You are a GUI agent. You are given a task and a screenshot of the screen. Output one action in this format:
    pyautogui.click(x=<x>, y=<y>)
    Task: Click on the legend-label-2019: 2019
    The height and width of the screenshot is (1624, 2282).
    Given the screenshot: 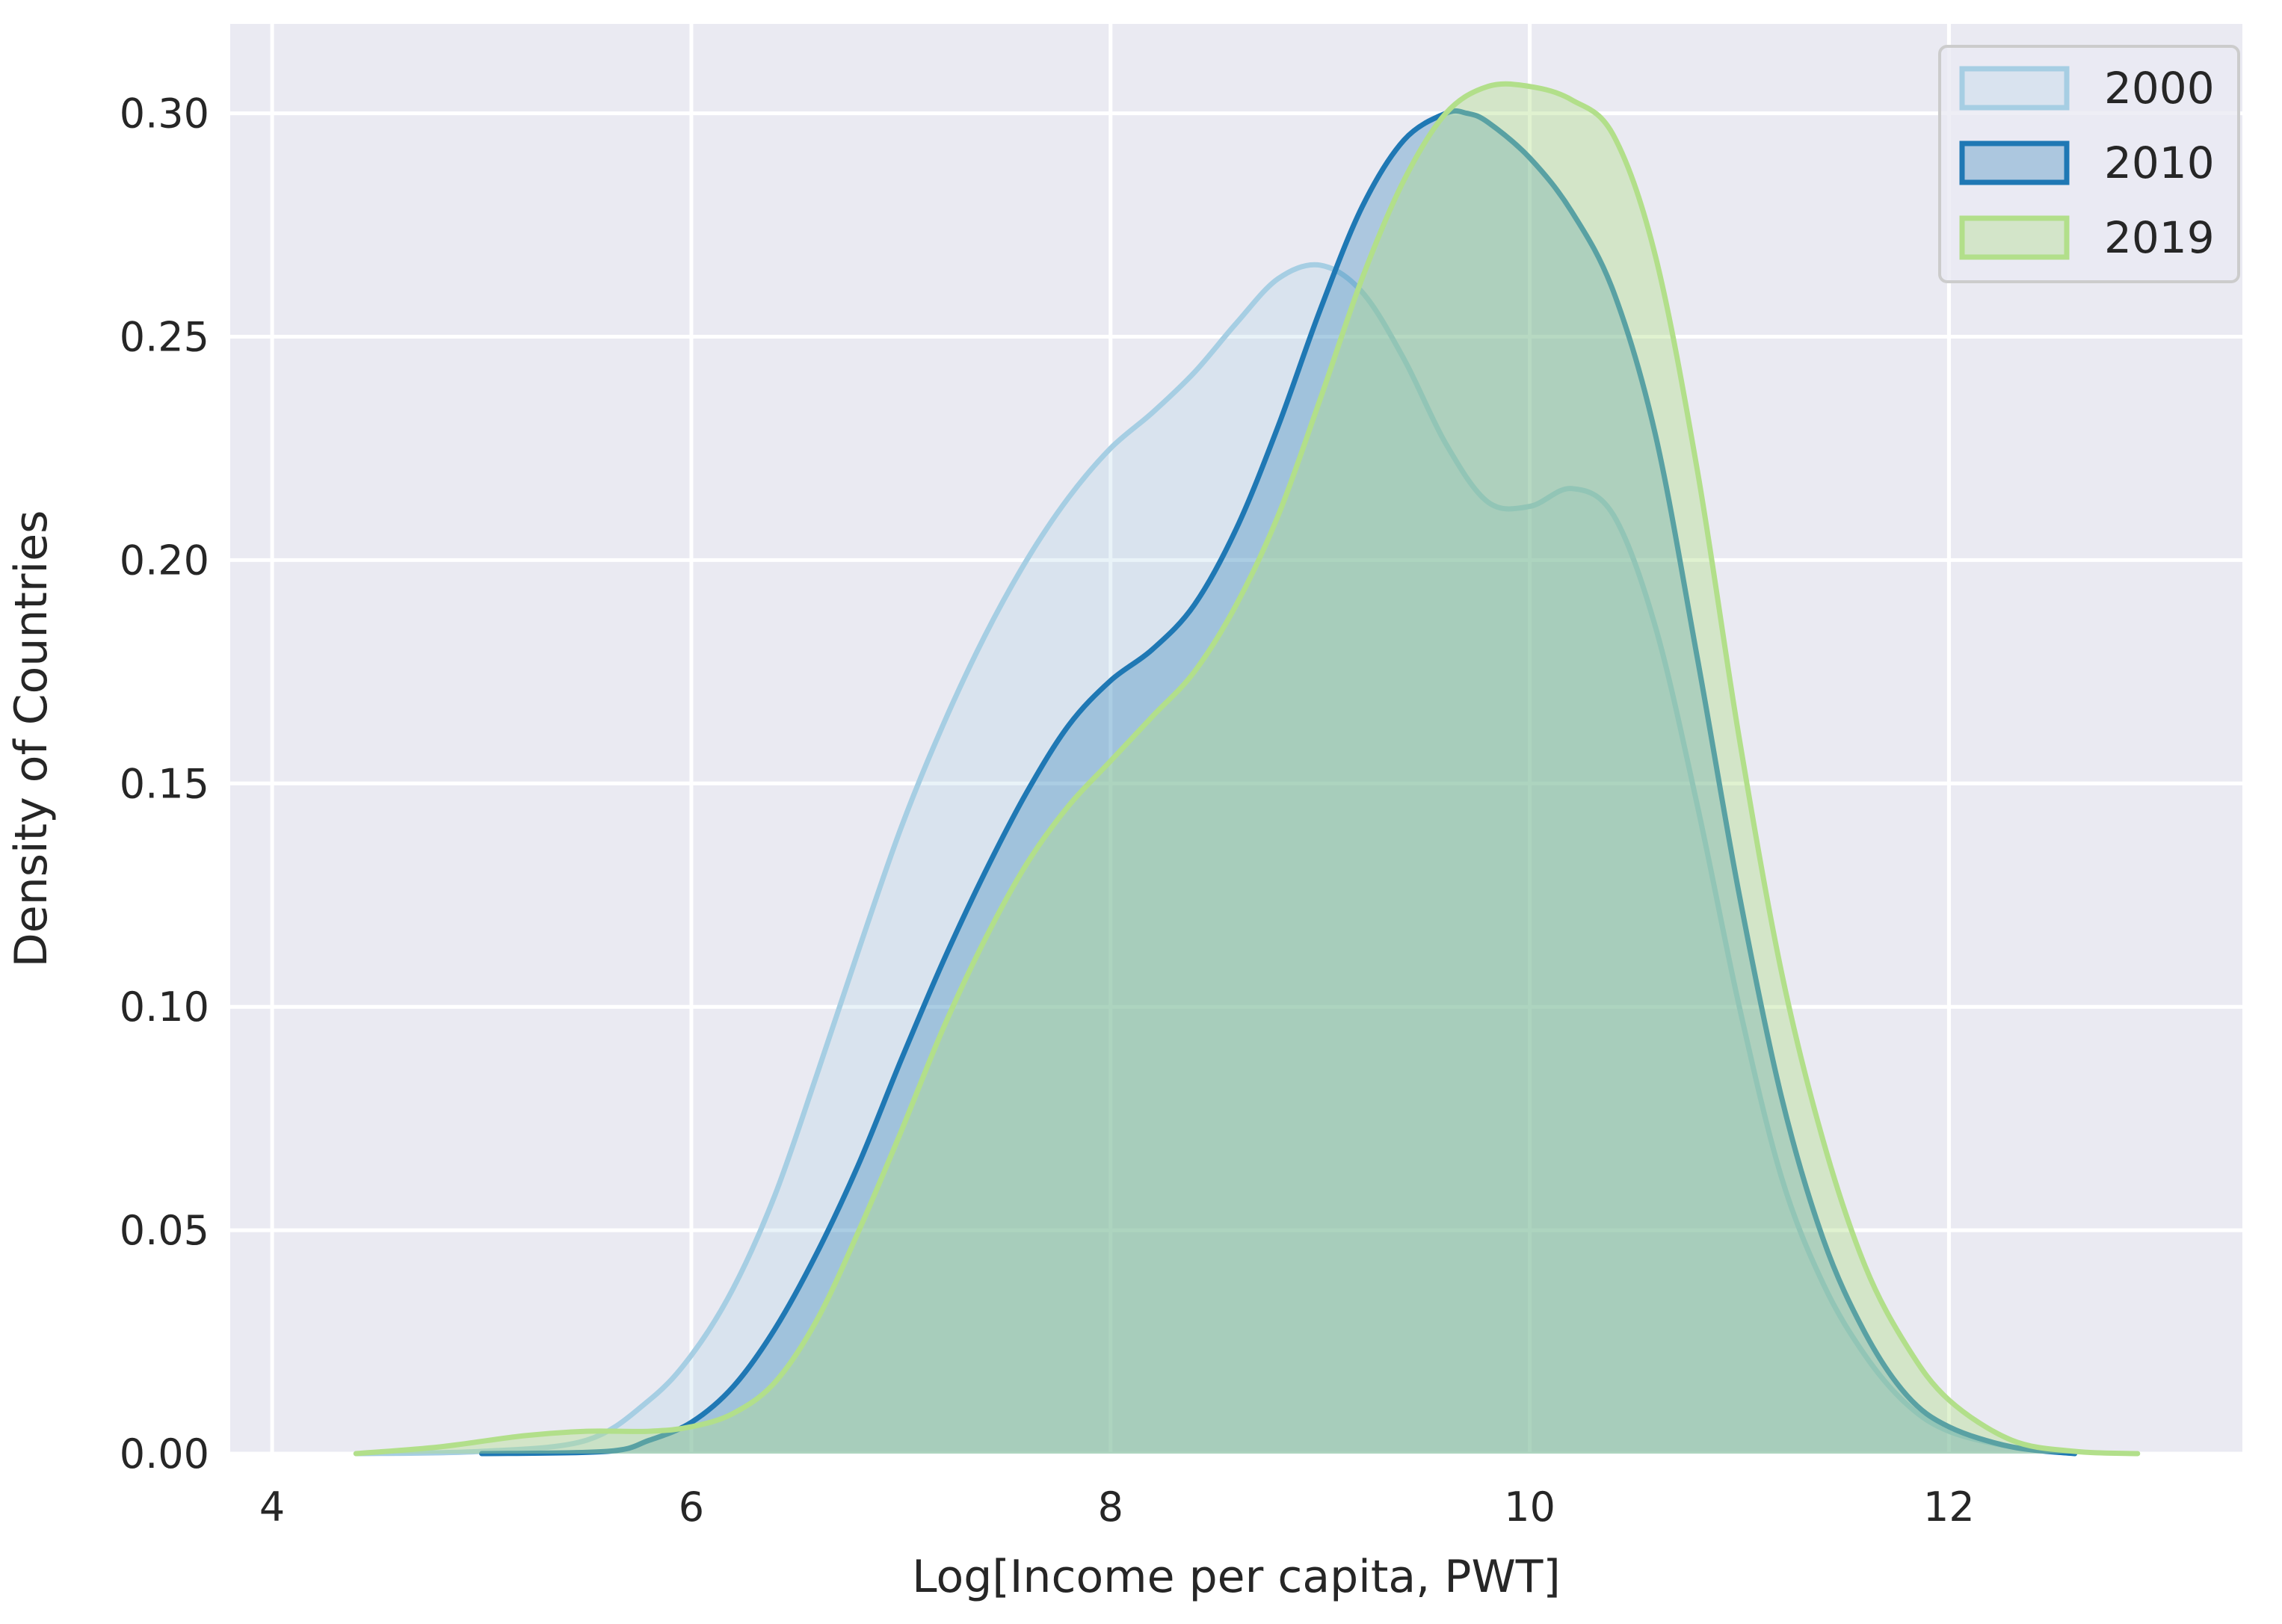 What is the action you would take?
    pyautogui.click(x=2159, y=238)
    